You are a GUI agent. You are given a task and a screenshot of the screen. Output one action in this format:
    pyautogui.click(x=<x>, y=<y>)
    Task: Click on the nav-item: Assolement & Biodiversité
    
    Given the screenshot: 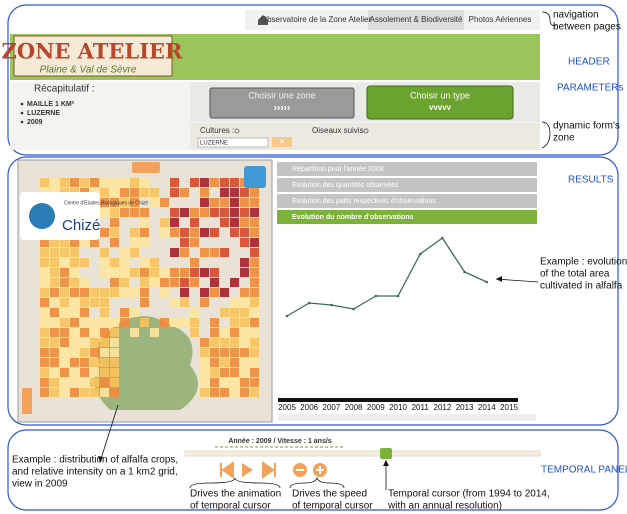 What is the action you would take?
    pyautogui.click(x=416, y=19)
    